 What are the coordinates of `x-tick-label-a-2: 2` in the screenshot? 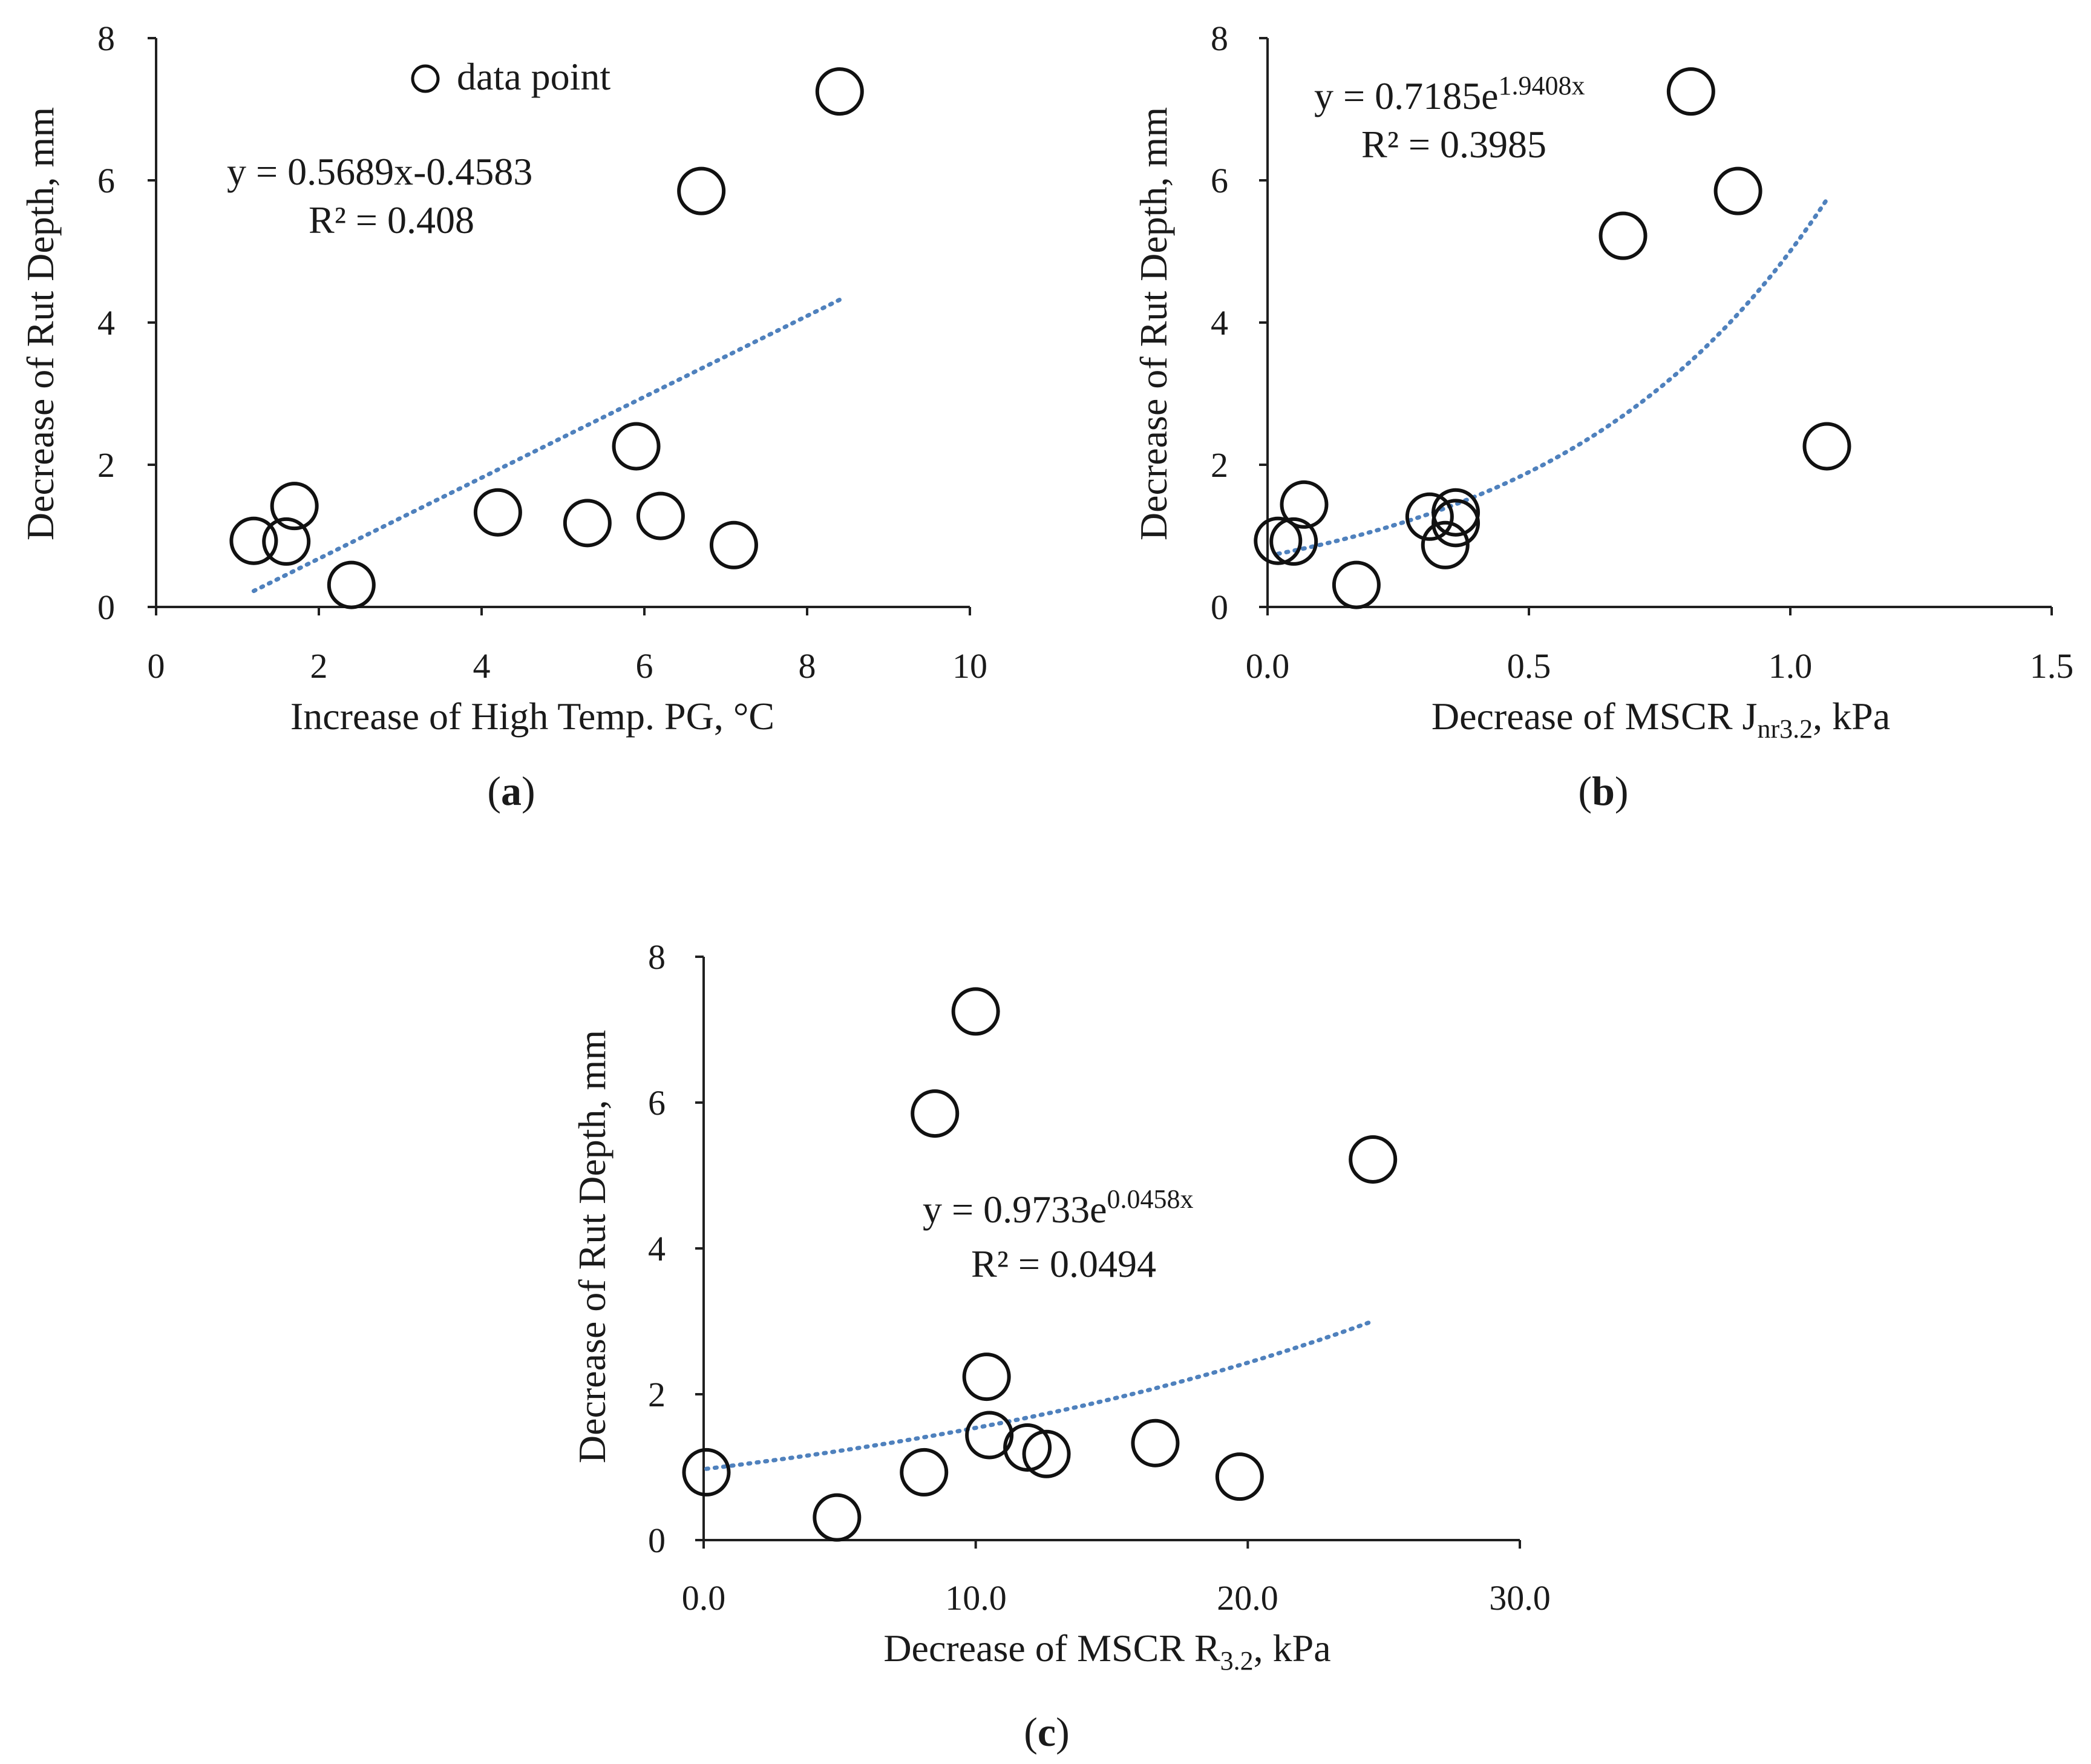 It's located at (319, 666).